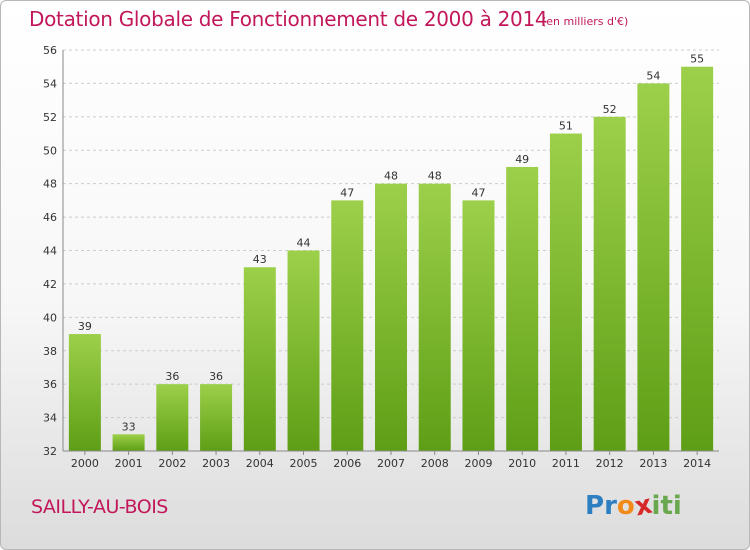 The height and width of the screenshot is (550, 750). What do you see at coordinates (666, 506) in the screenshot?
I see `logo-letter: t` at bounding box center [666, 506].